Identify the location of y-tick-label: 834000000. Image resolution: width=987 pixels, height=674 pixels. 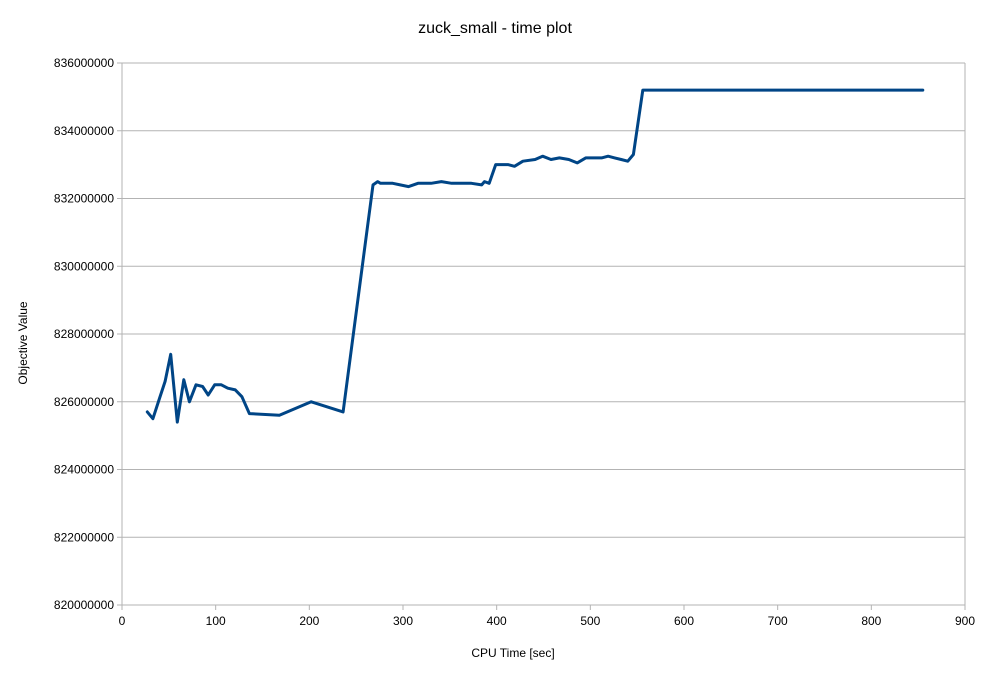
(84, 131).